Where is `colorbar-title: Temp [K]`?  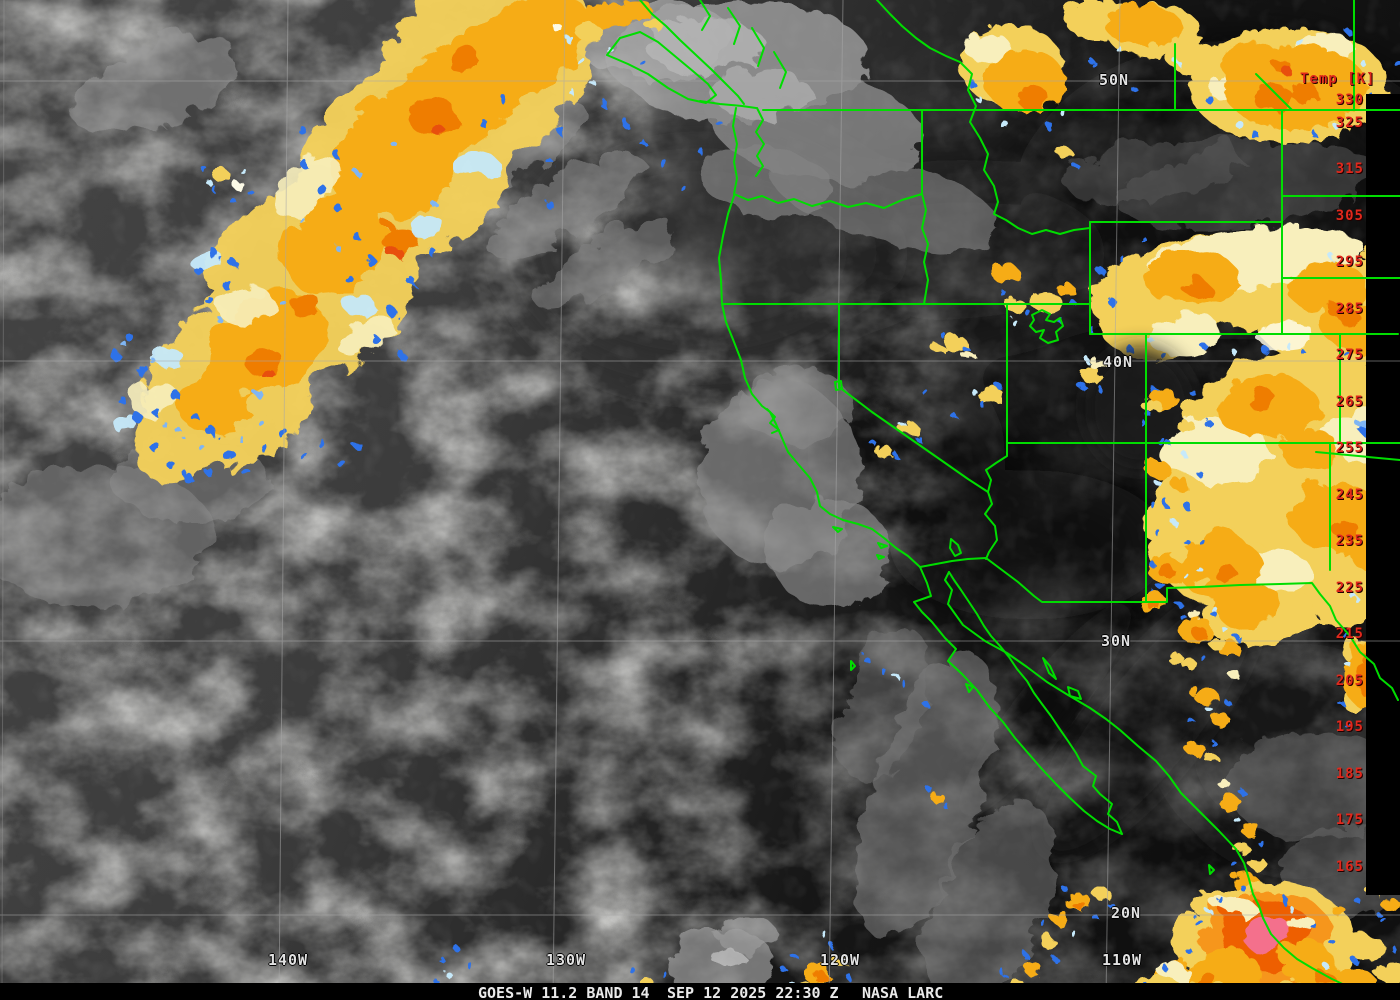 colorbar-title: Temp [K] is located at coordinates (1338, 79).